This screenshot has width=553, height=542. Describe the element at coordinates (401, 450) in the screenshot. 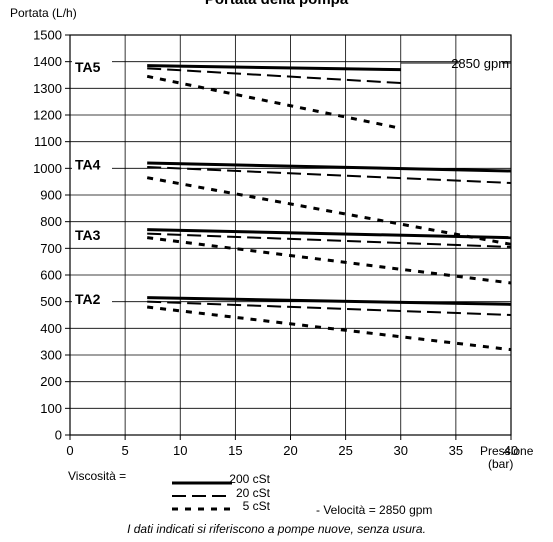

I see `x-tick-label: 30` at that location.